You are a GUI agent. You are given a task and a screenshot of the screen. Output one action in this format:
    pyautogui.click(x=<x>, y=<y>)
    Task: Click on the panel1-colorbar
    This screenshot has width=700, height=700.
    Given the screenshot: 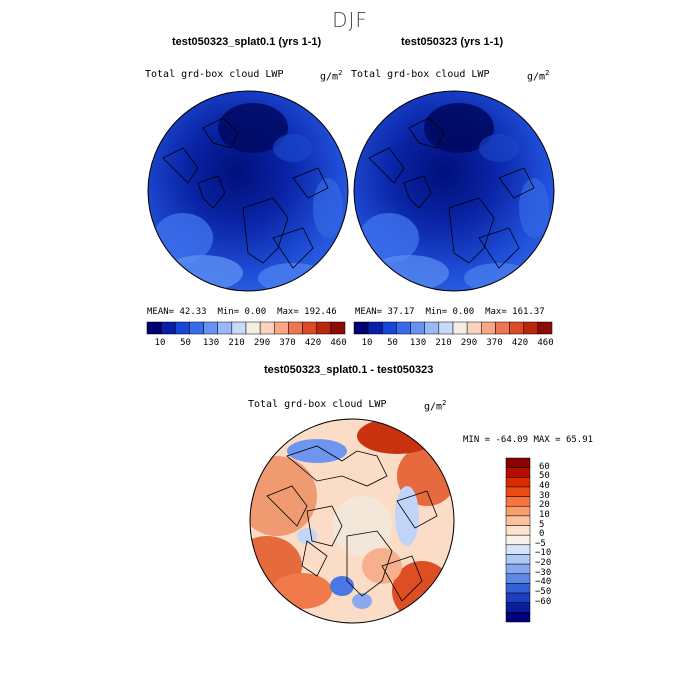 What is the action you would take?
    pyautogui.click(x=246, y=328)
    